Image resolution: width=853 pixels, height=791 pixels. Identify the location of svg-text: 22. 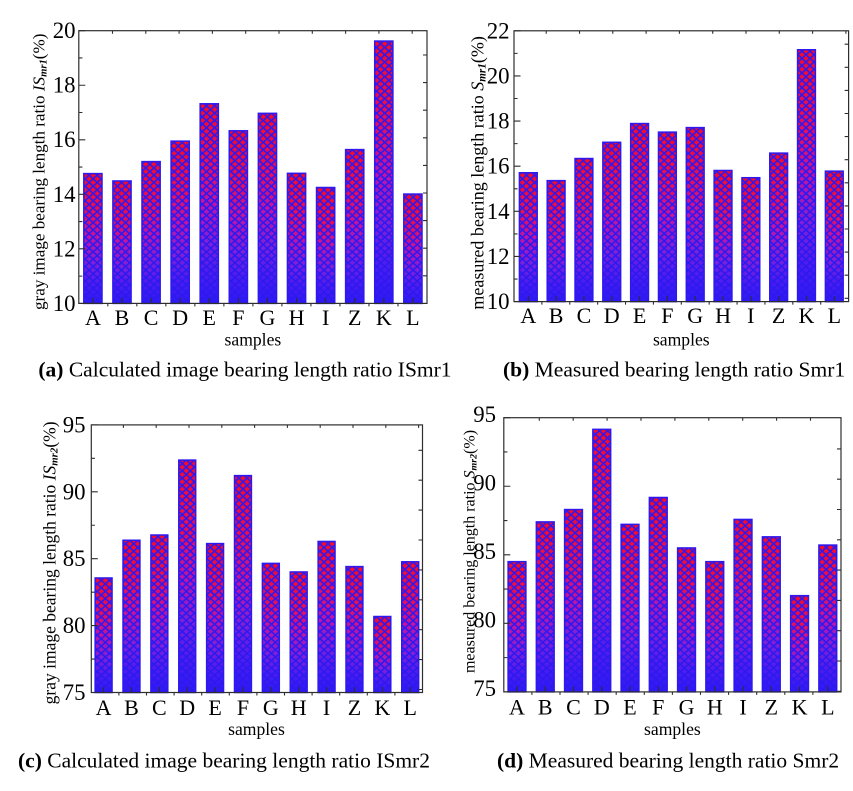
(498, 30).